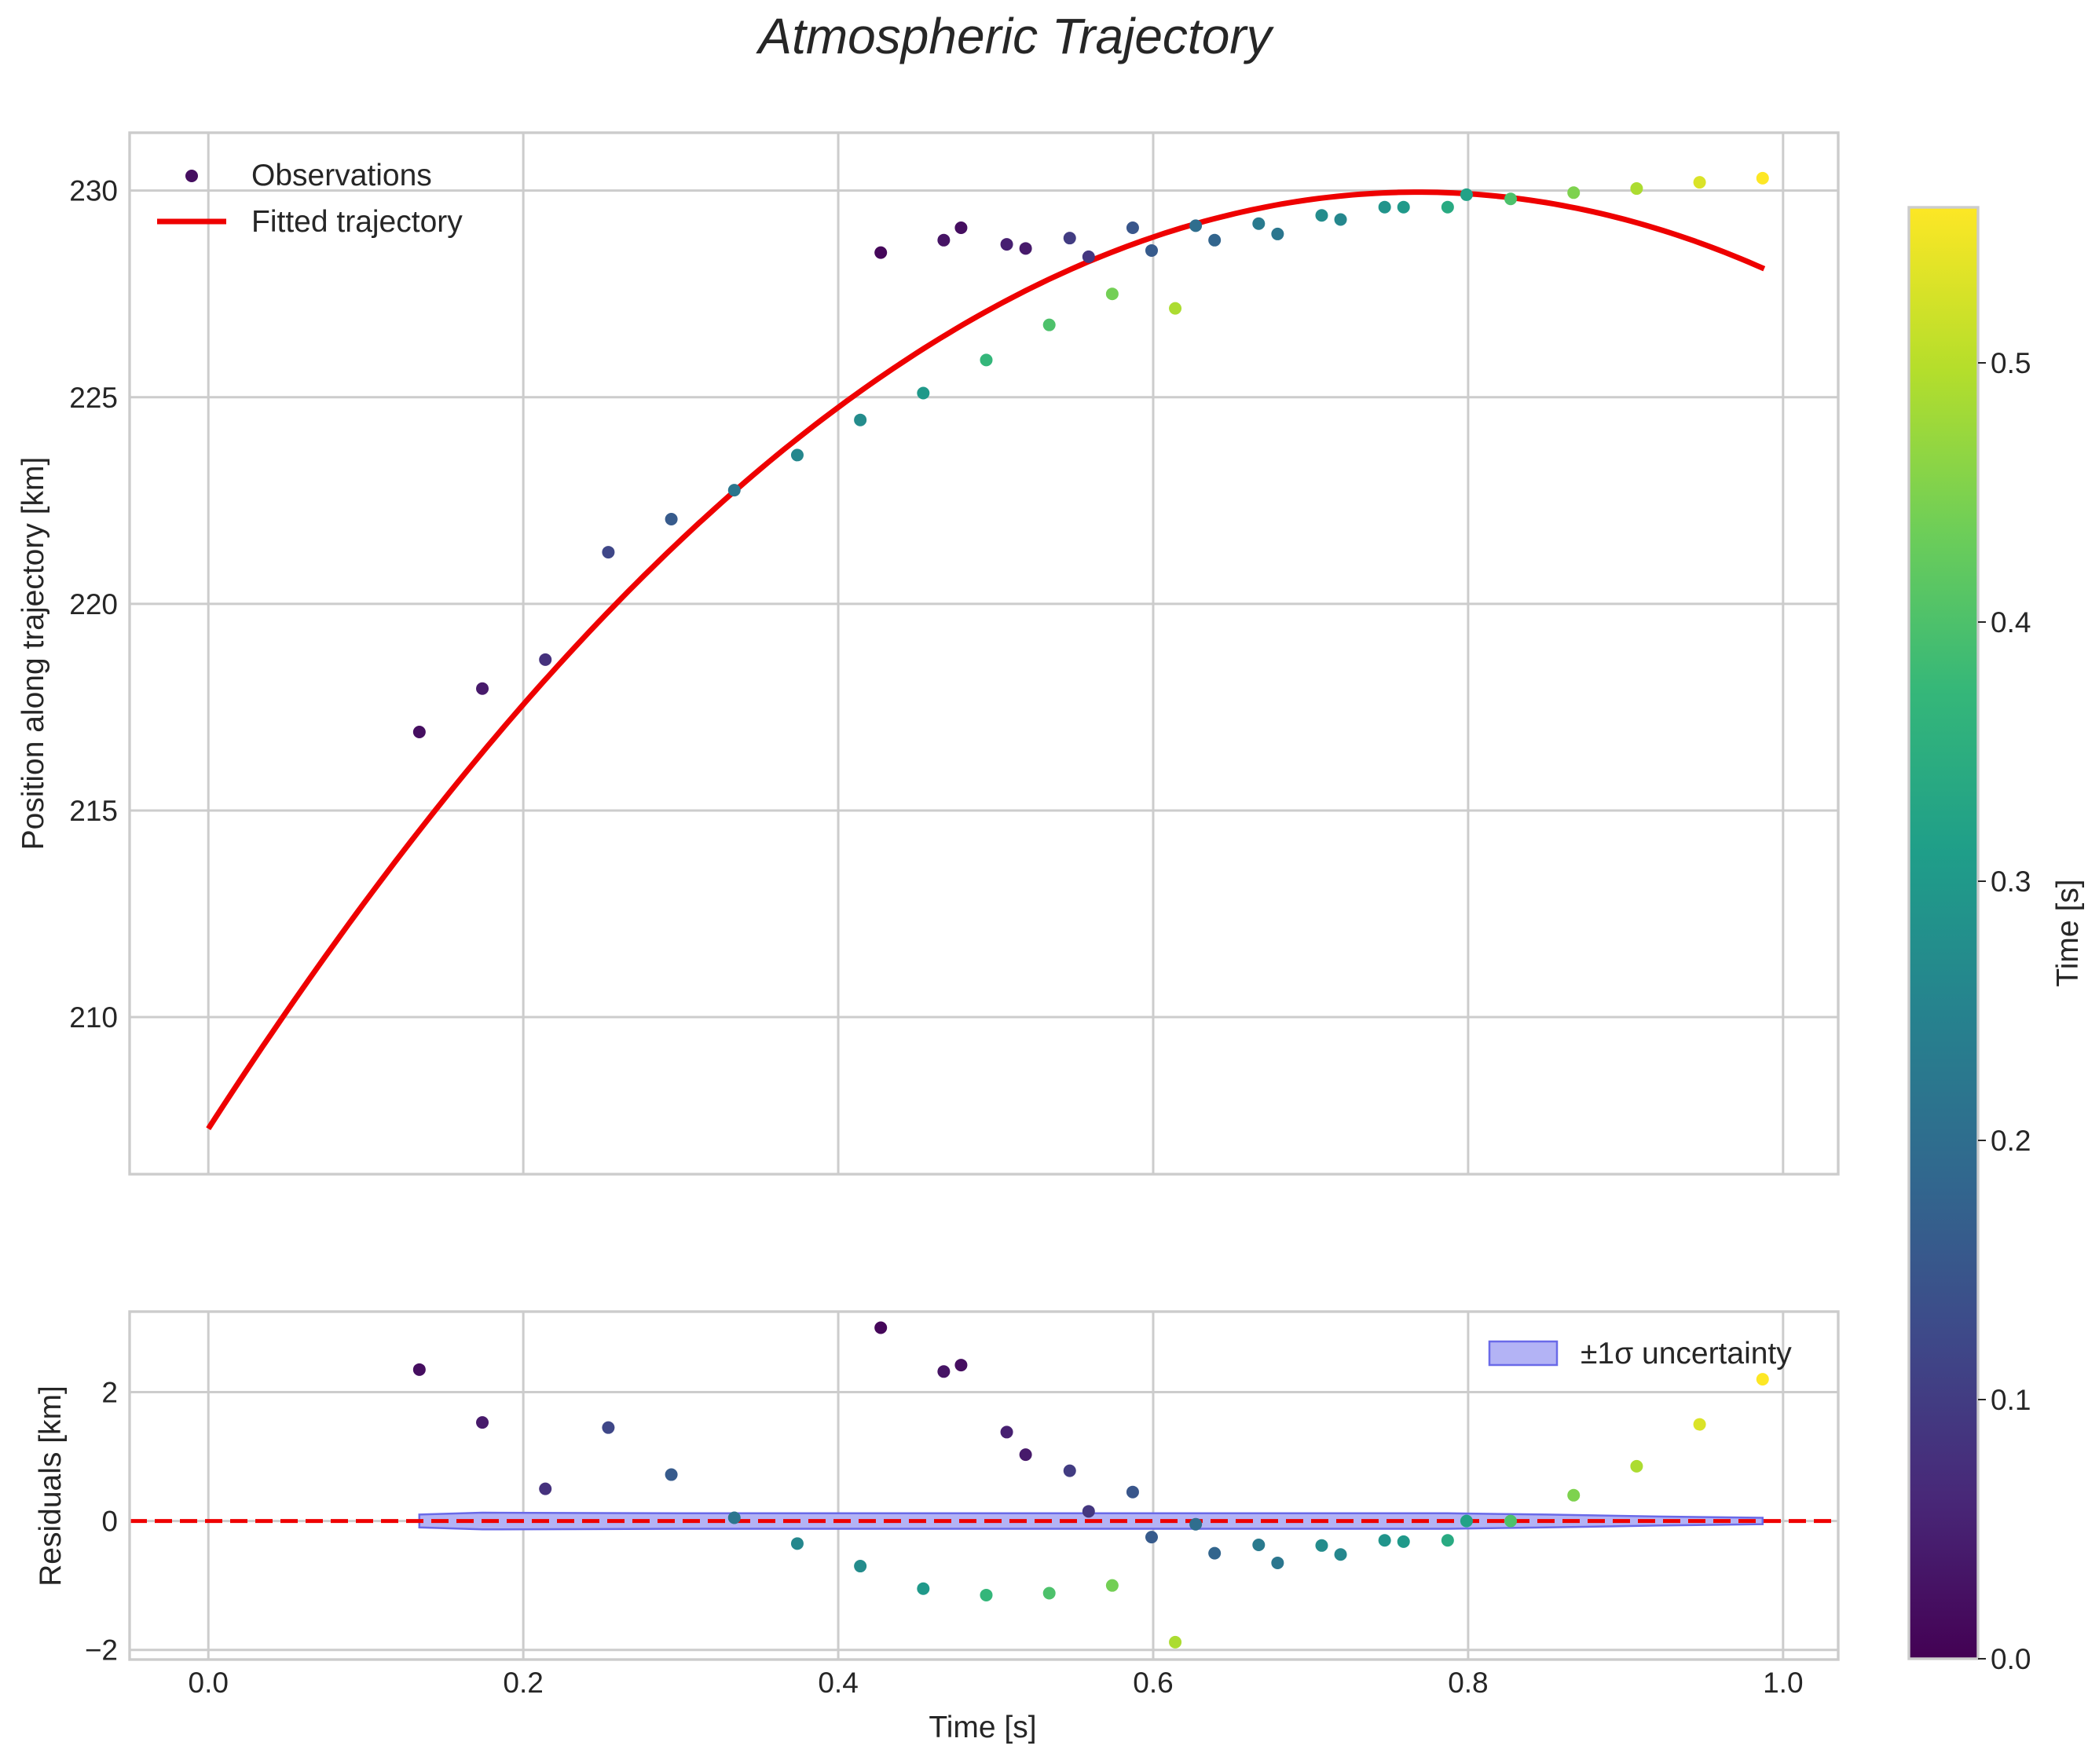 This screenshot has width=2099, height=1764. I want to click on x-tick-label: 1.0, so click(1783, 1683).